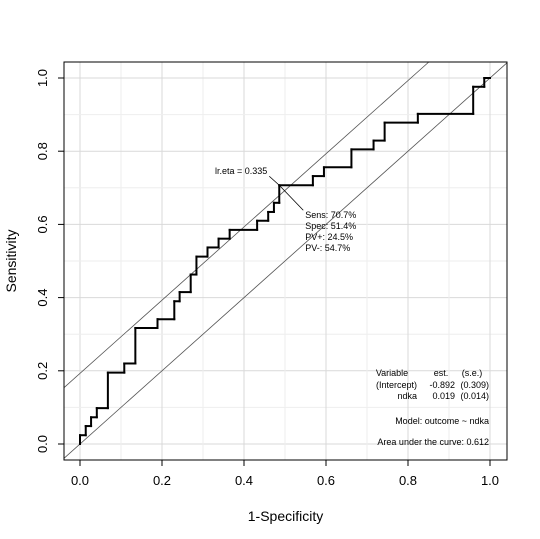 This screenshot has width=540, height=539. Describe the element at coordinates (472, 373) in the screenshot. I see `model-header-se: (s.e.)` at that location.